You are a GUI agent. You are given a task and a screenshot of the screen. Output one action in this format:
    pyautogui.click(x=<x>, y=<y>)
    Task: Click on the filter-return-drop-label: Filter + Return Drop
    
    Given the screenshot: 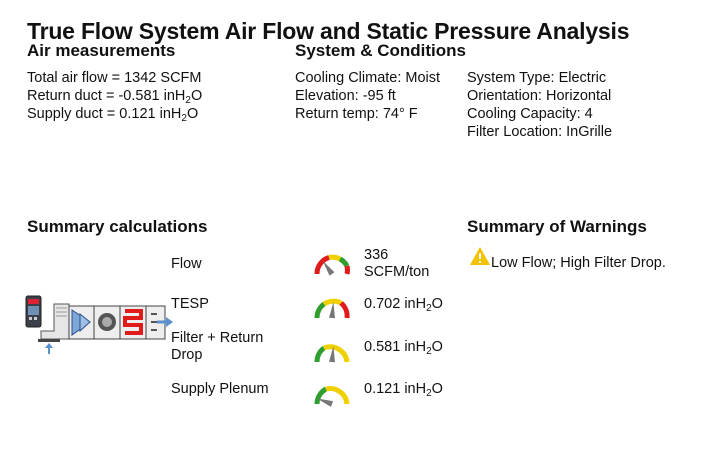 What is the action you would take?
    pyautogui.click(x=217, y=346)
    